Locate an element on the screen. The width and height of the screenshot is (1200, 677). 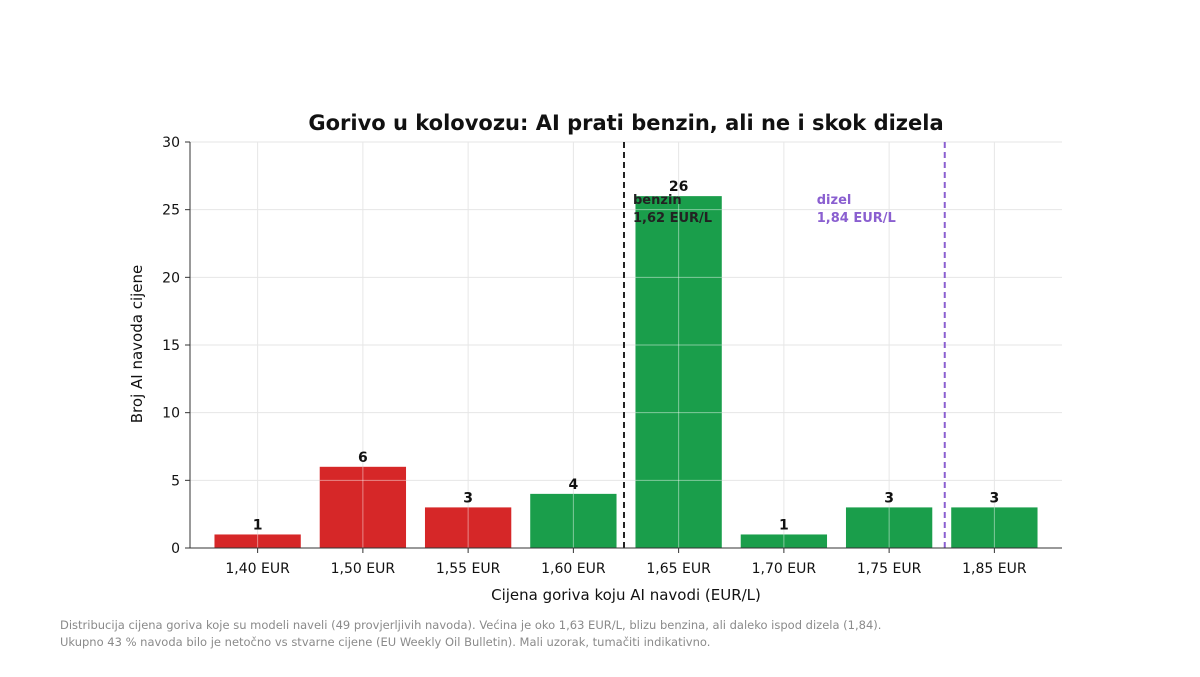
y-tick-label: 20 is located at coordinates (171, 278).